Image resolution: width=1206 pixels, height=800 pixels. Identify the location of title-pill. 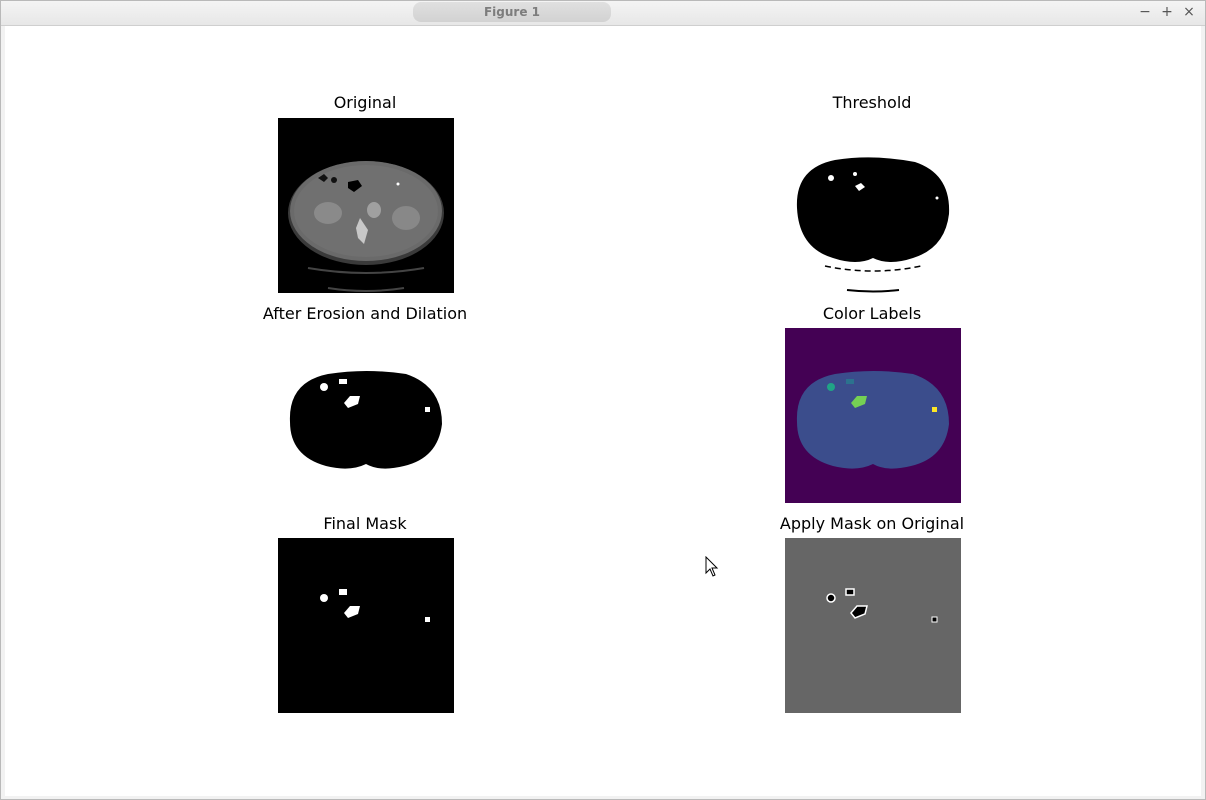
(512, 12).